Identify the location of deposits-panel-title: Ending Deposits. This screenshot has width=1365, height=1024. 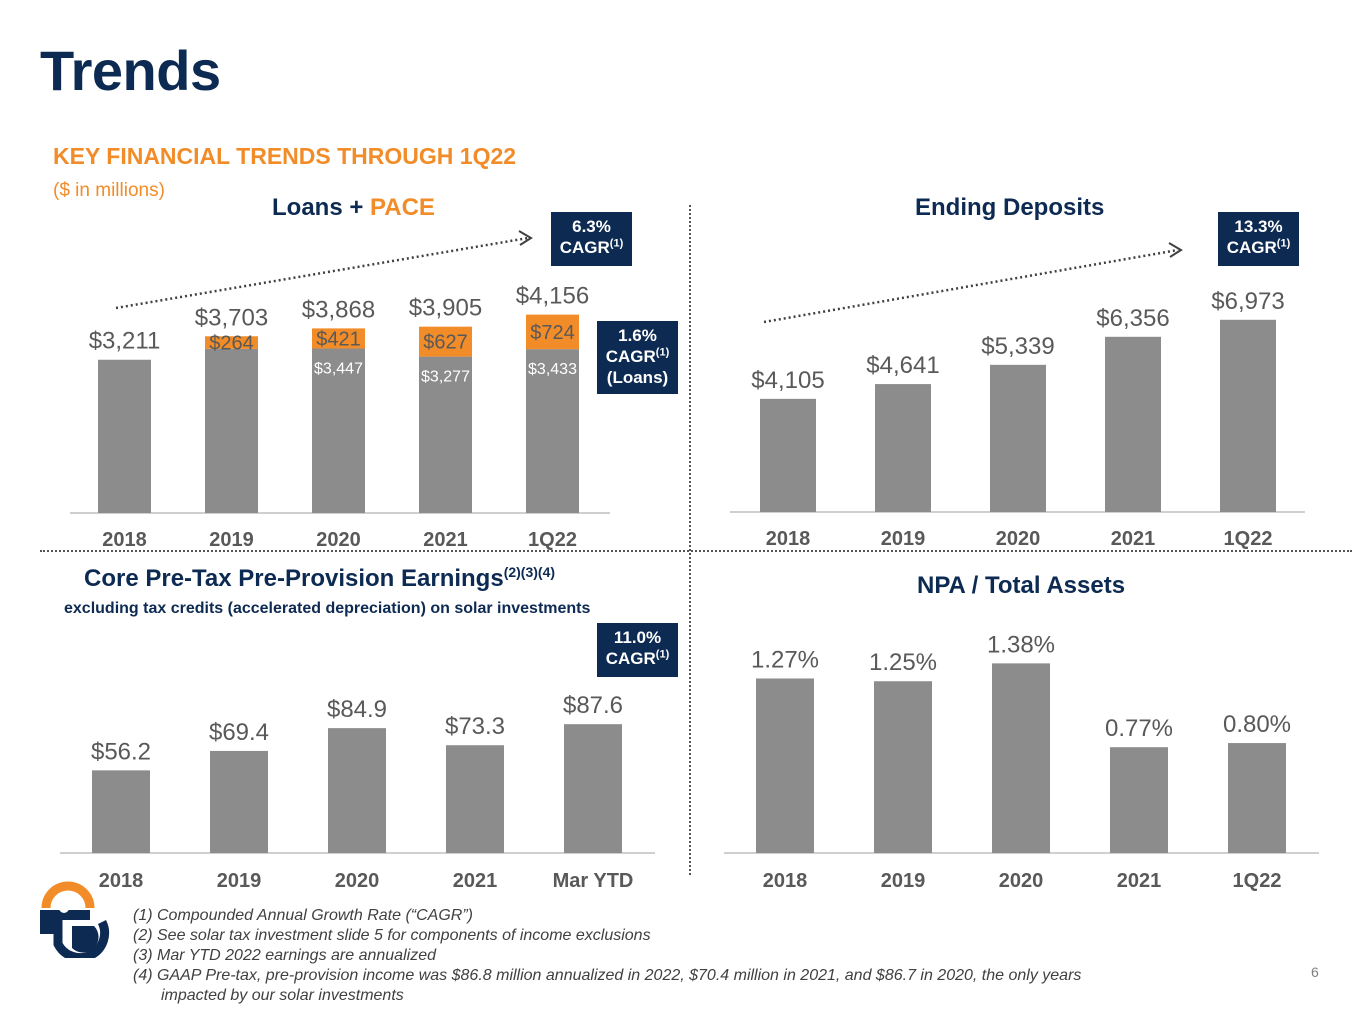
(1010, 207).